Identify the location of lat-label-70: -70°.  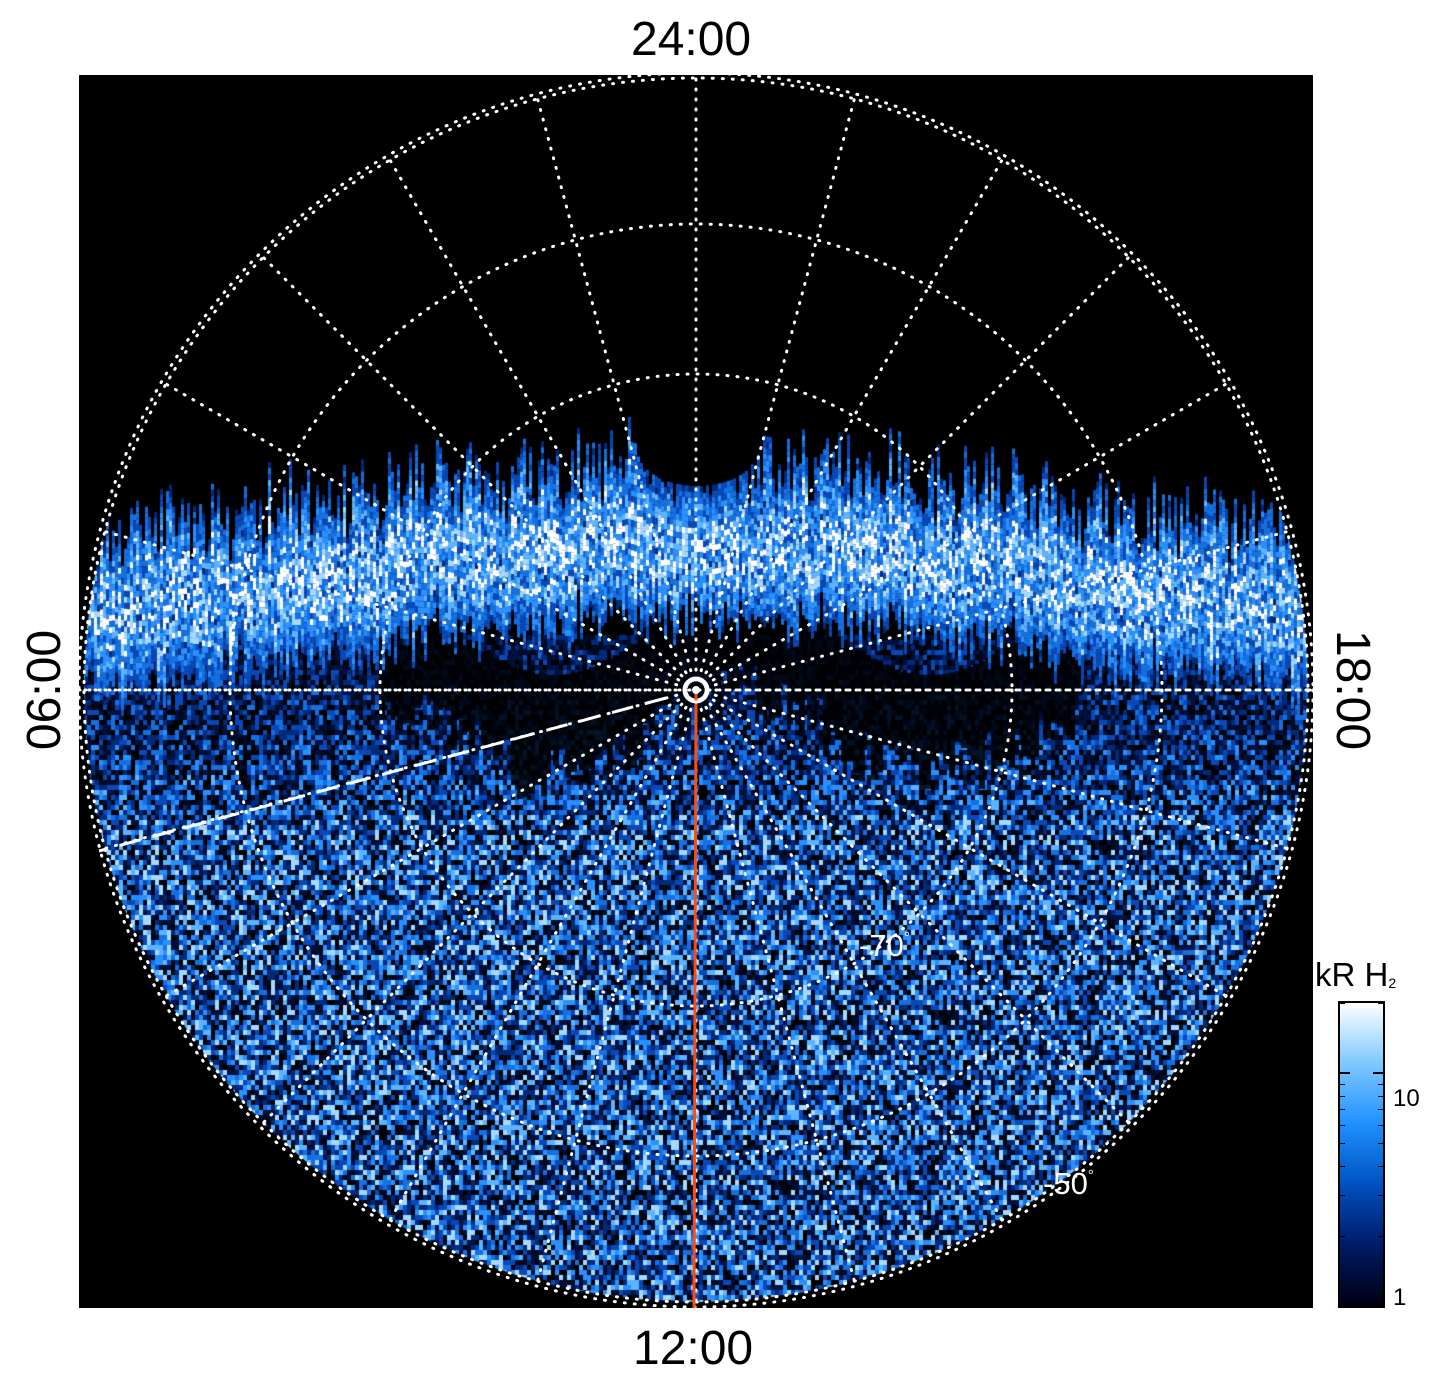
(884, 945).